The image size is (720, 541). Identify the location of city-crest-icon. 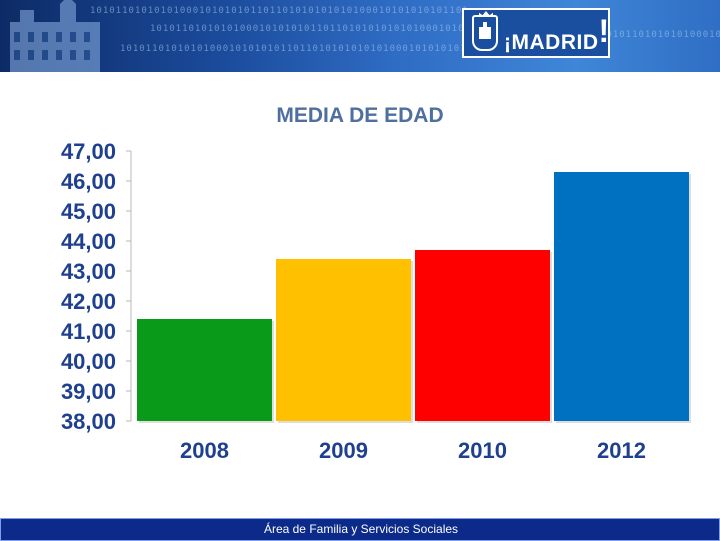
(485, 31).